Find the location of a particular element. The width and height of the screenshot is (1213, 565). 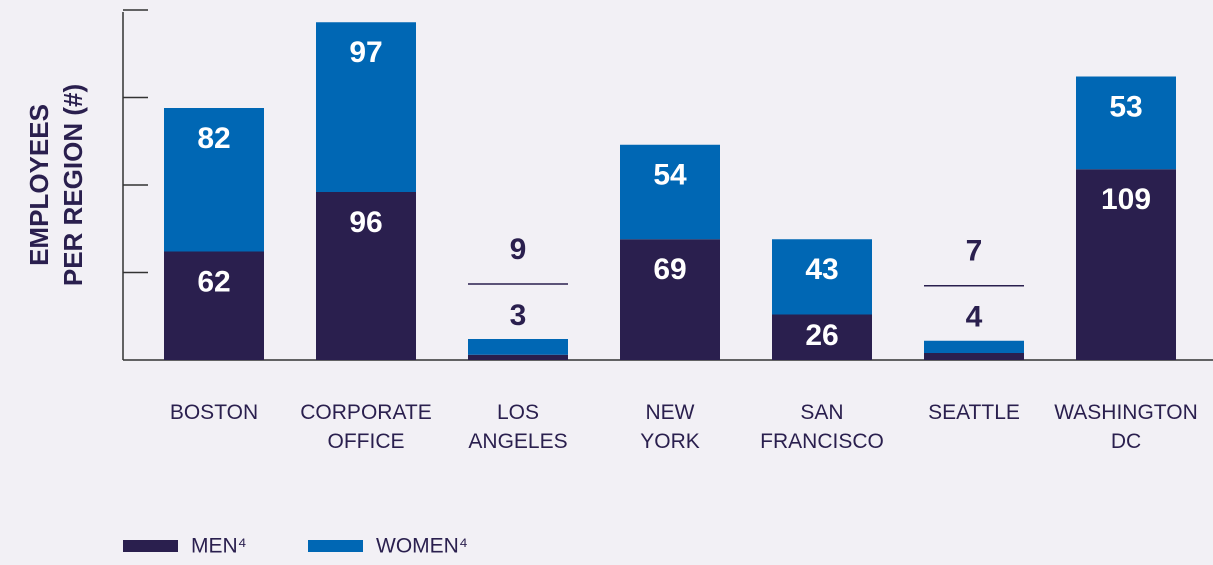

data-label: 62 is located at coordinates (213, 281).